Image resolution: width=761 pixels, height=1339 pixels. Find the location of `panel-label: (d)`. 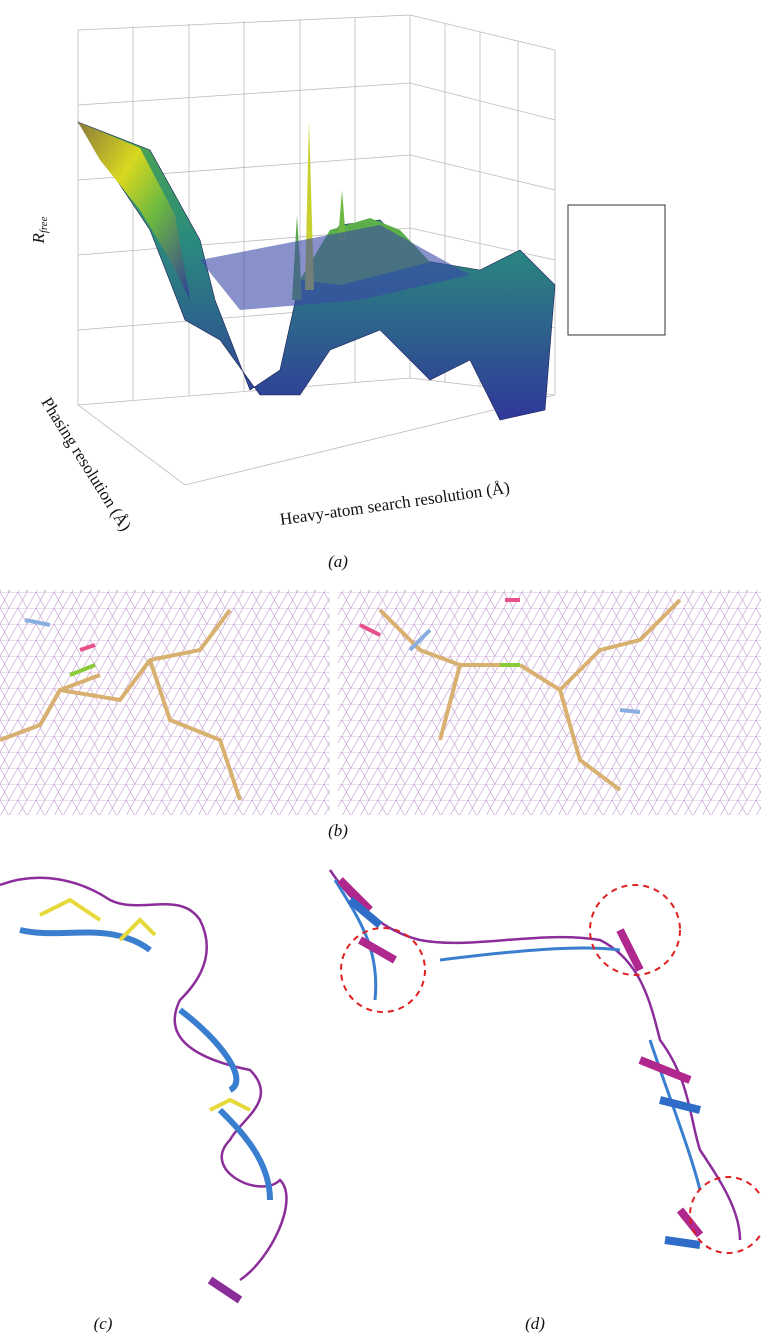

panel-label: (d) is located at coordinates (535, 1323).